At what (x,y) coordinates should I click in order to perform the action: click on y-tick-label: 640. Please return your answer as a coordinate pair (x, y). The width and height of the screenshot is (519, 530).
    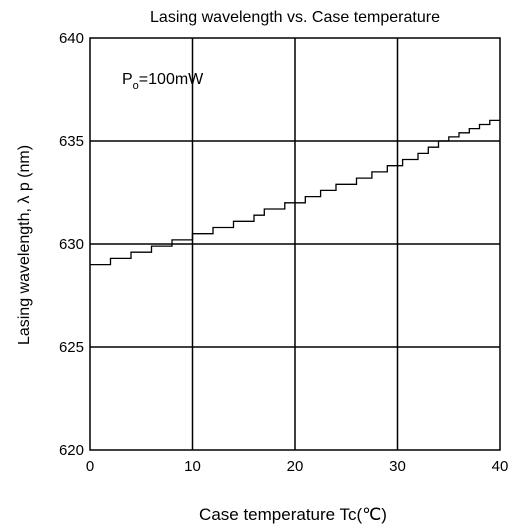
    Looking at the image, I should click on (71, 38).